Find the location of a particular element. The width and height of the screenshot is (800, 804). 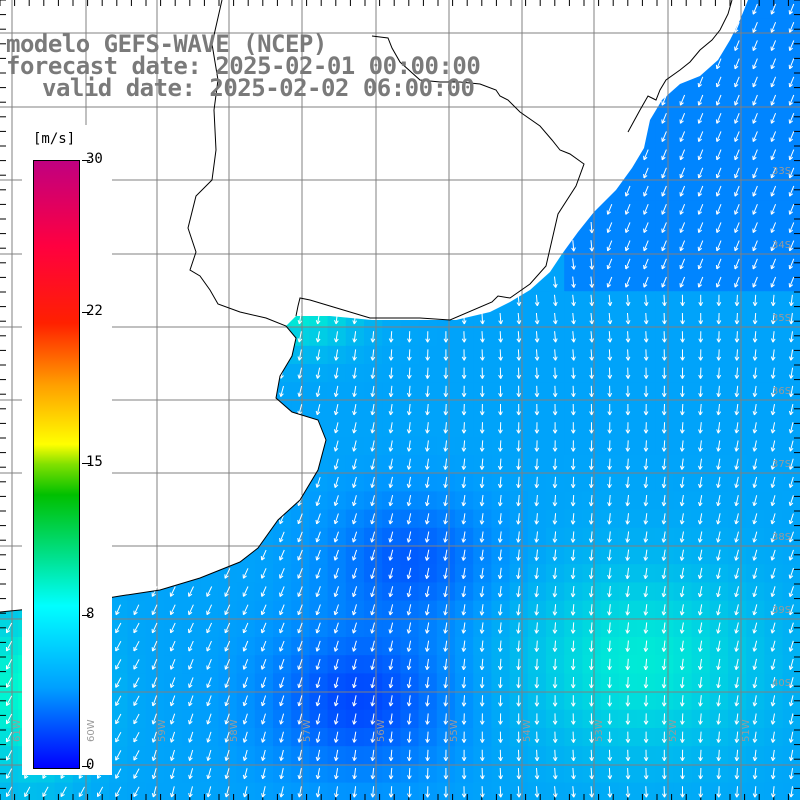

lon-label: 53W is located at coordinates (599, 730).